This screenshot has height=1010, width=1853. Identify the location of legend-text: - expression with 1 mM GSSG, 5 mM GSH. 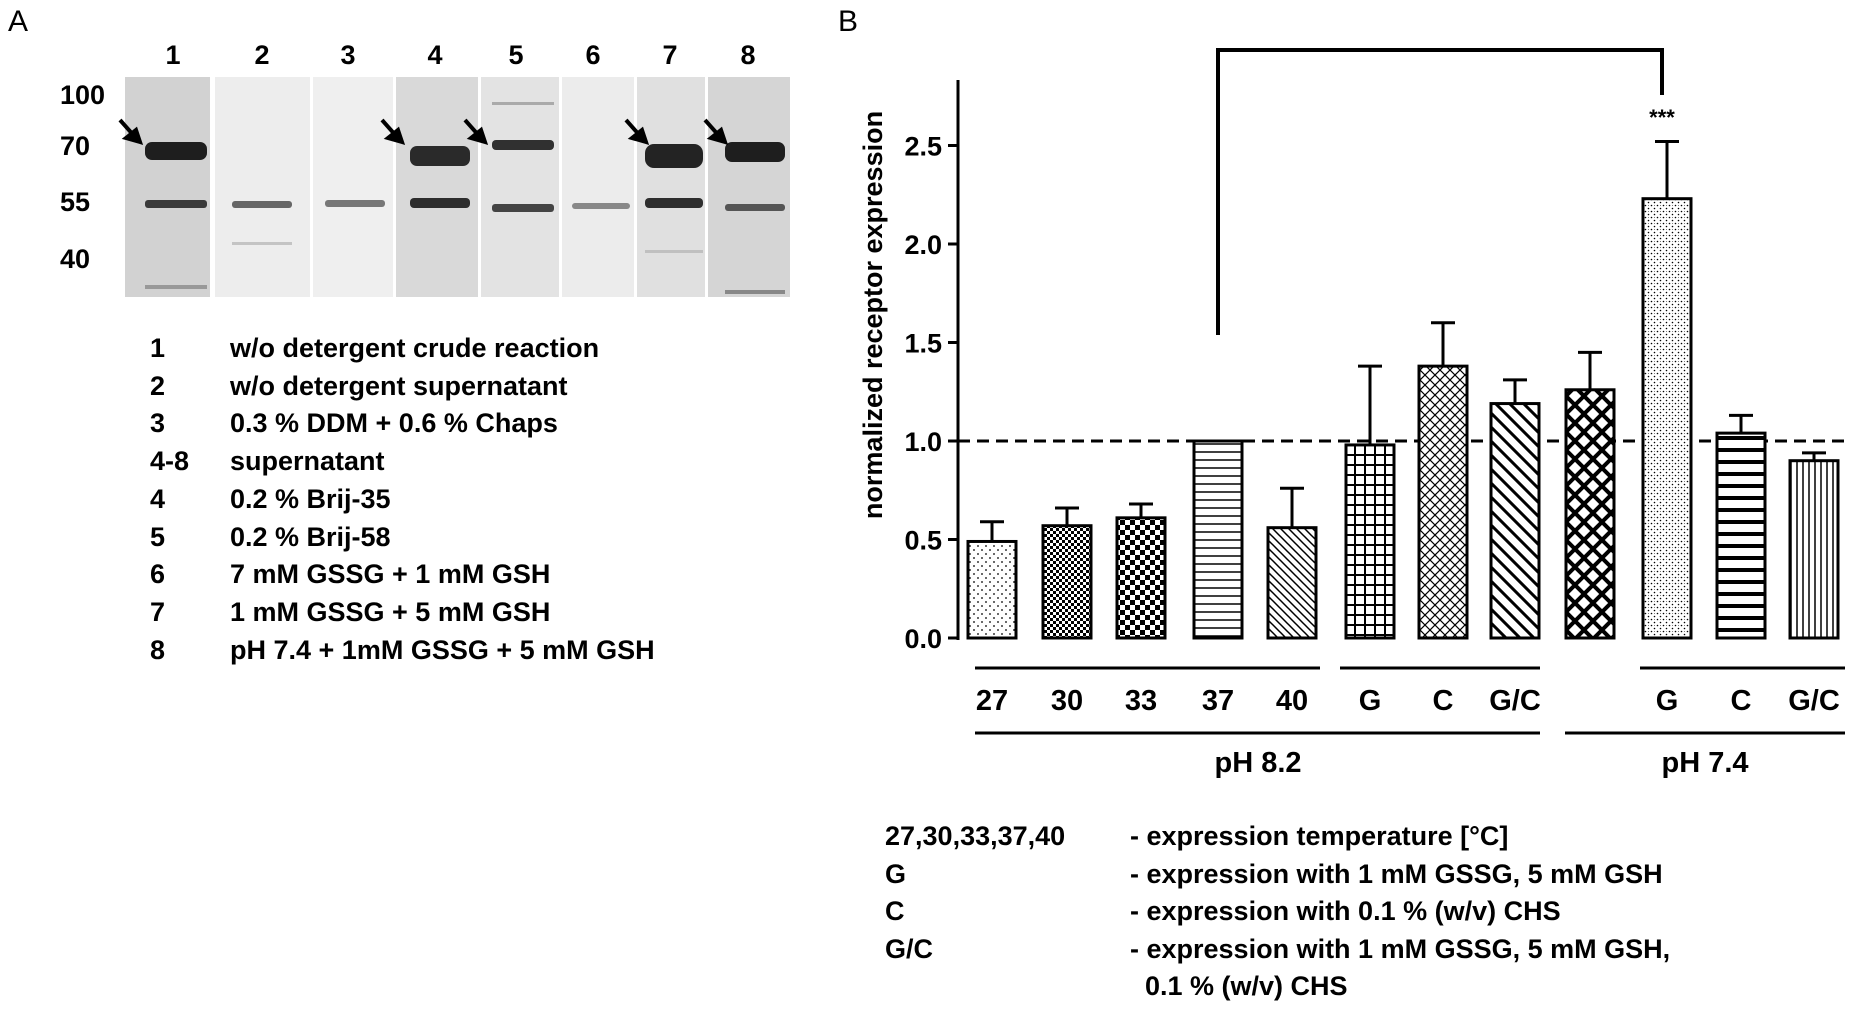
(1396, 873).